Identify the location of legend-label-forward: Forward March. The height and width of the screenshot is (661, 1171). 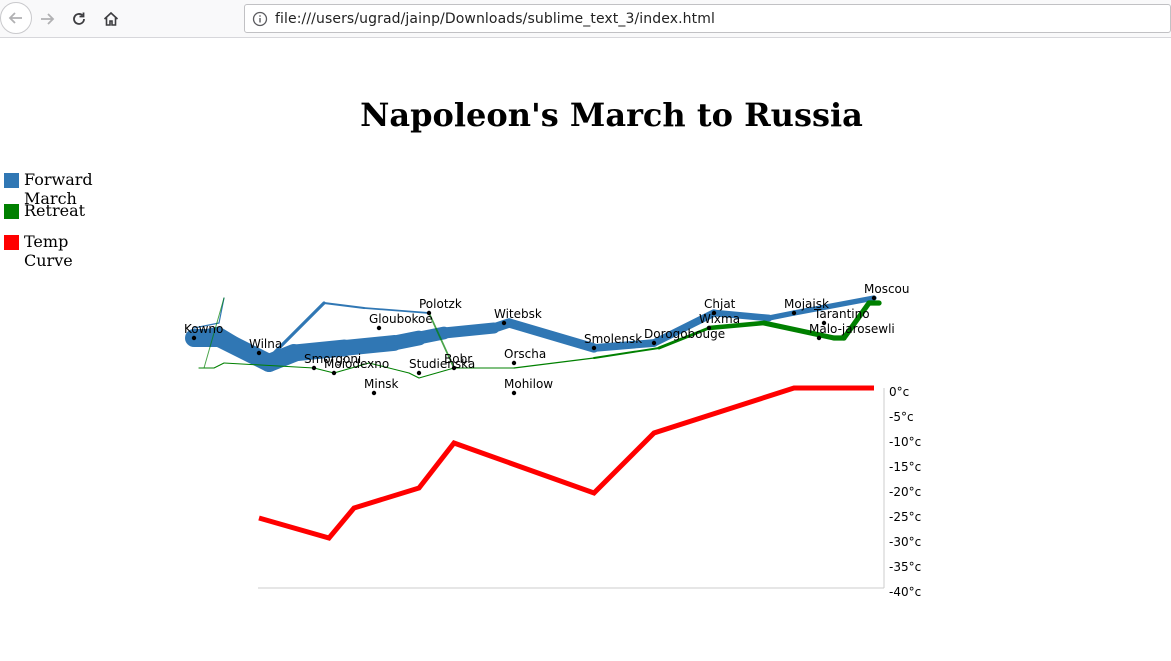
(58, 189).